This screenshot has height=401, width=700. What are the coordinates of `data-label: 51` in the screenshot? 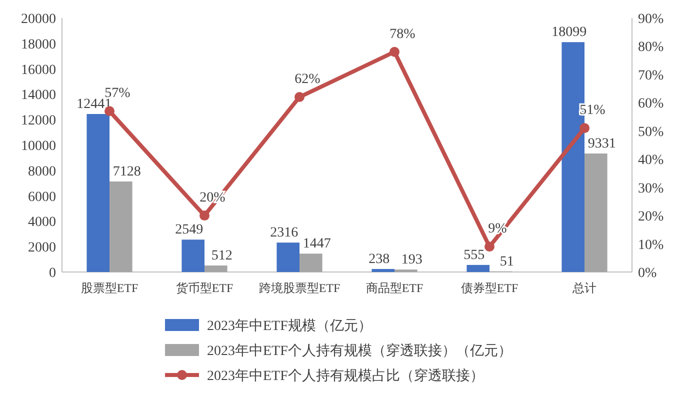 It's located at (507, 262).